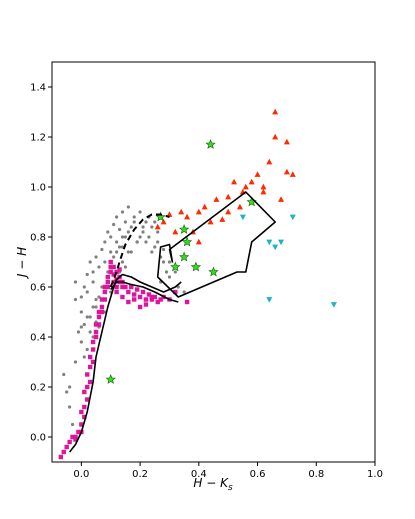 The height and width of the screenshot is (519, 415). Describe the element at coordinates (41, 263) in the screenshot. I see `y-axis-ticks: 0.0 0.2 0.4 0.6 0.8 1.0 1.2 1.4` at that location.